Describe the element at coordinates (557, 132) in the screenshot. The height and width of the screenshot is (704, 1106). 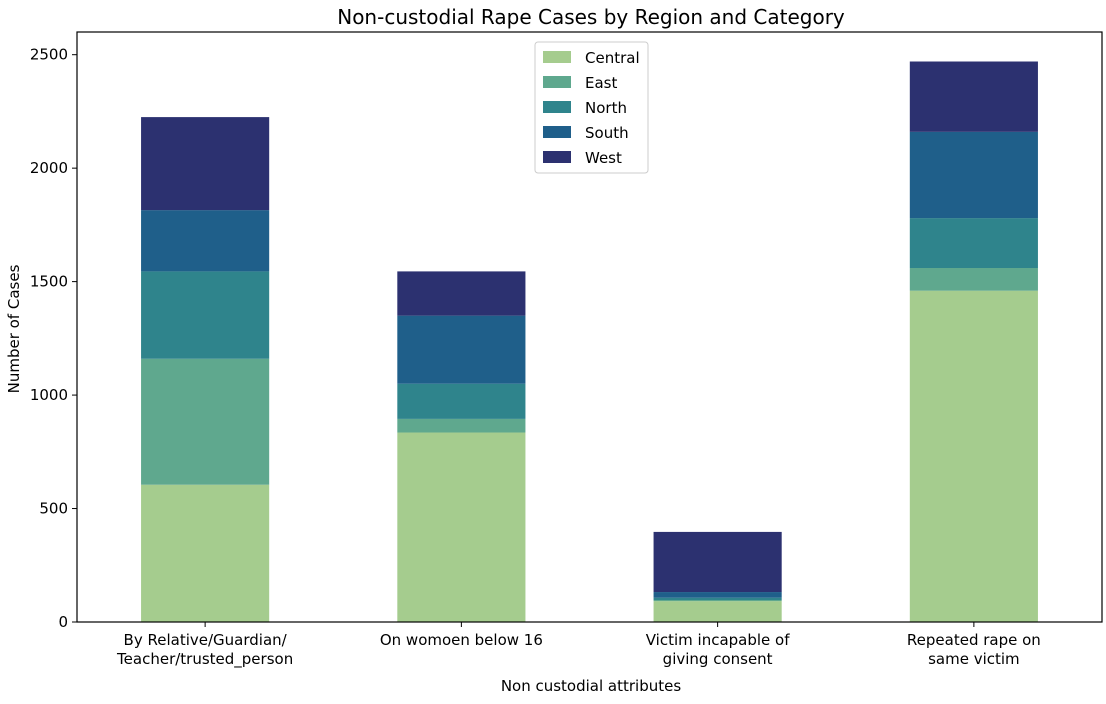
I see `legend-swatch-south` at that location.